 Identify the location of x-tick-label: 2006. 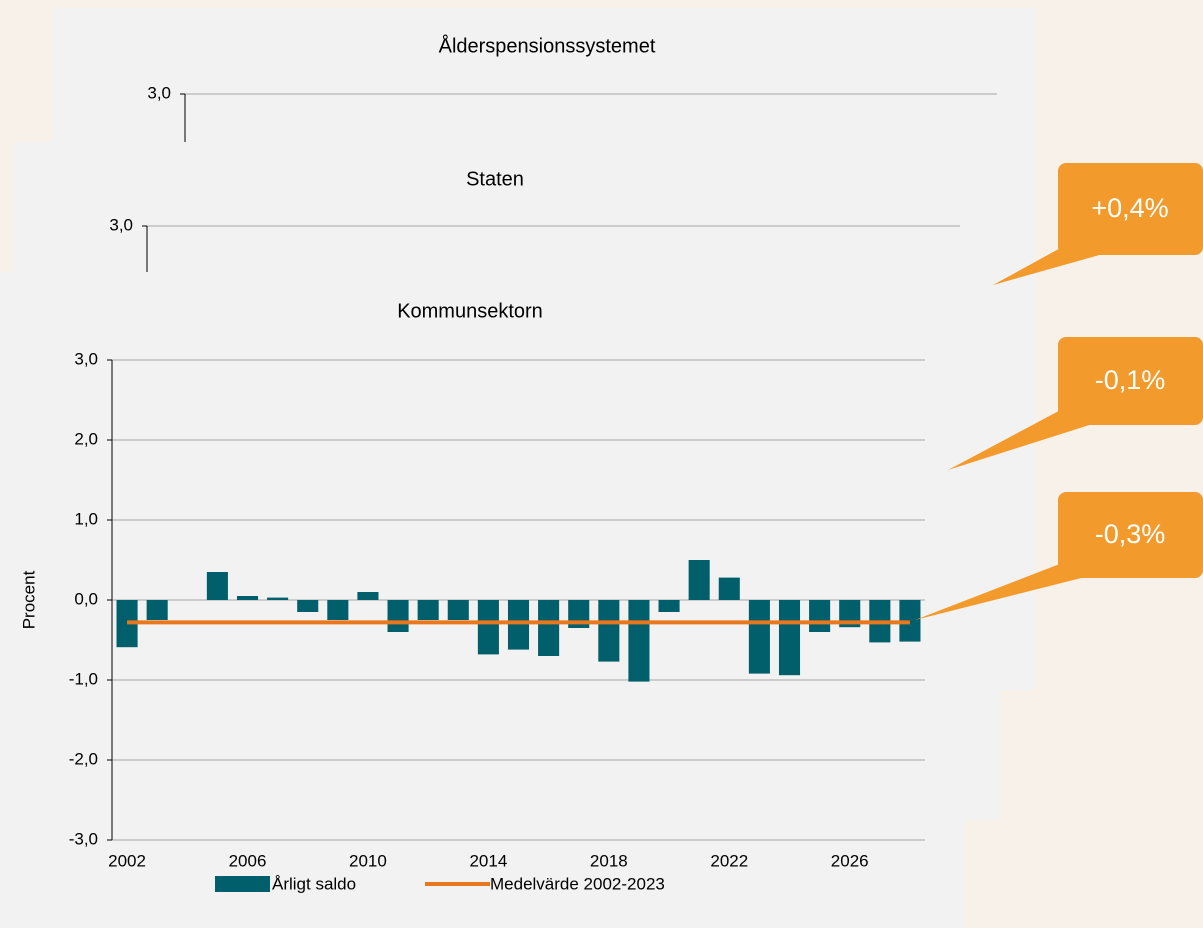
(248, 860).